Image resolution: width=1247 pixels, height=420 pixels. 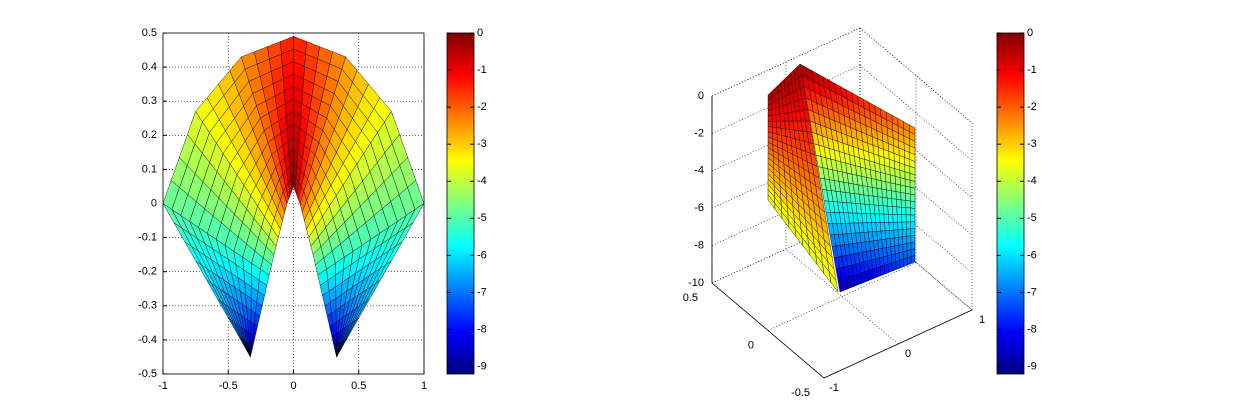 What do you see at coordinates (1032, 218) in the screenshot?
I see `colorbar-tick-label: -5` at bounding box center [1032, 218].